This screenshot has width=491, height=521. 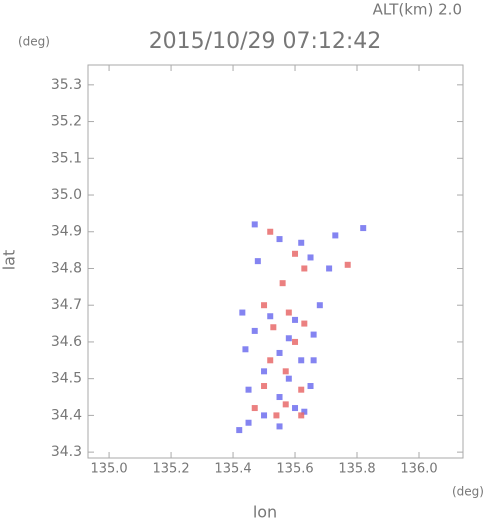 What do you see at coordinates (66, 379) in the screenshot?
I see `y-tick-label: 34.5` at bounding box center [66, 379].